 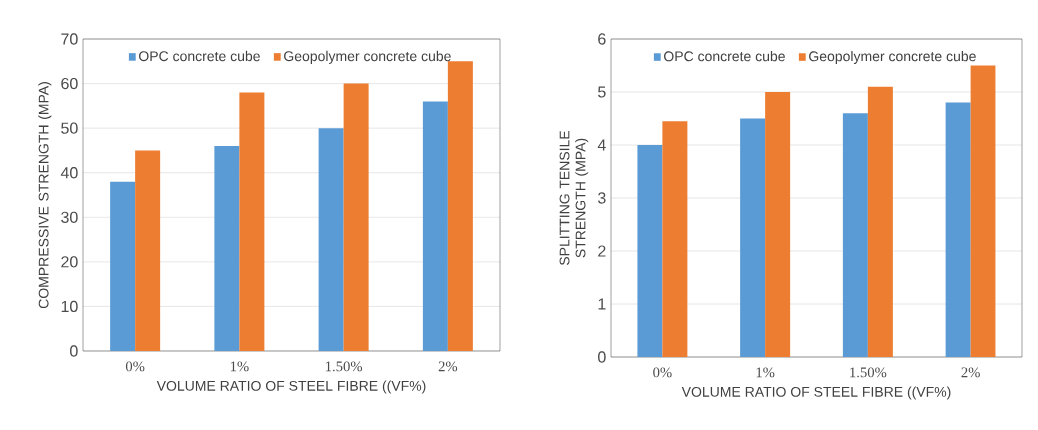 What do you see at coordinates (69, 306) in the screenshot?
I see `y-tick-label: 10` at bounding box center [69, 306].